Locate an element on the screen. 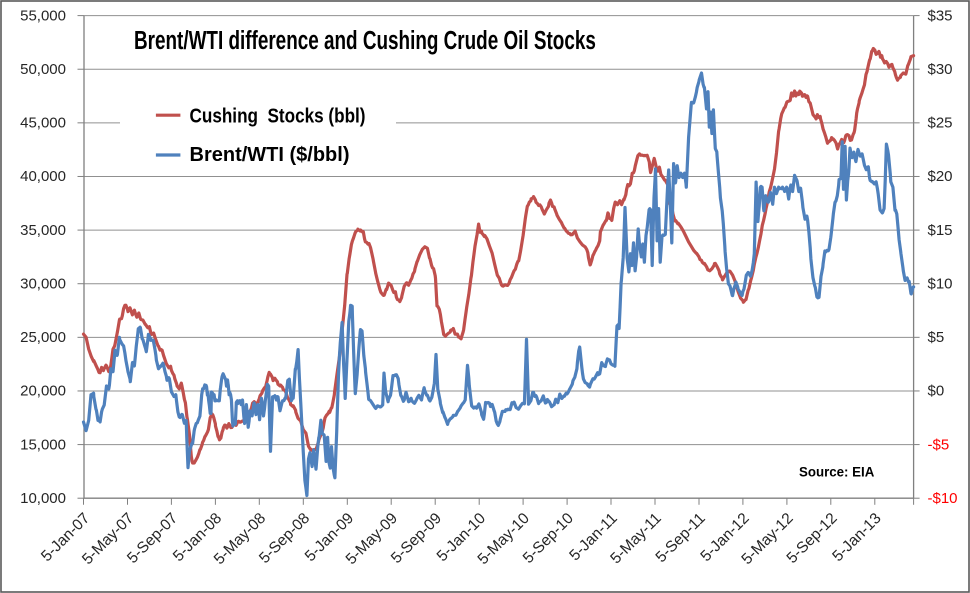 The height and width of the screenshot is (593, 970). svg-text: 10,000 is located at coordinates (43, 498).